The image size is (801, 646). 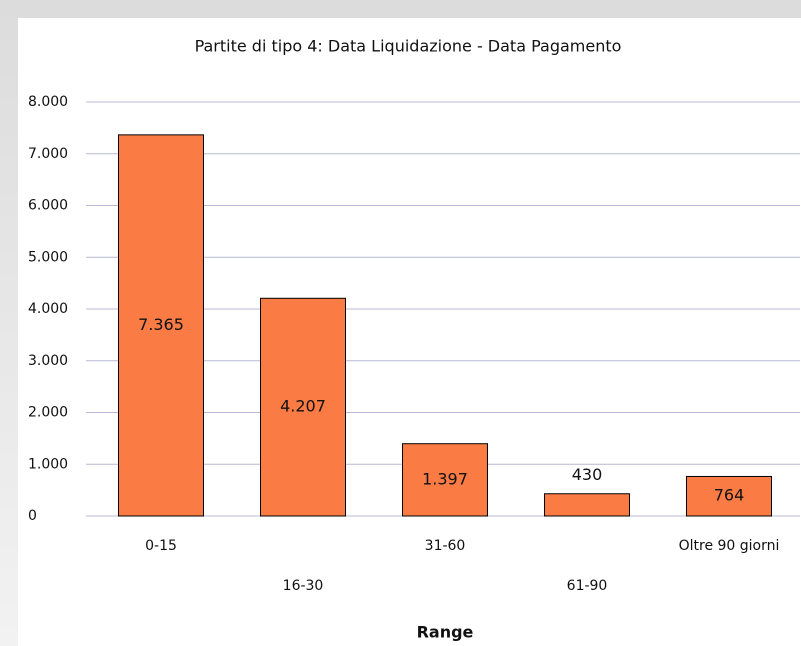 I want to click on y-tick-label: 6.000, so click(x=48, y=206).